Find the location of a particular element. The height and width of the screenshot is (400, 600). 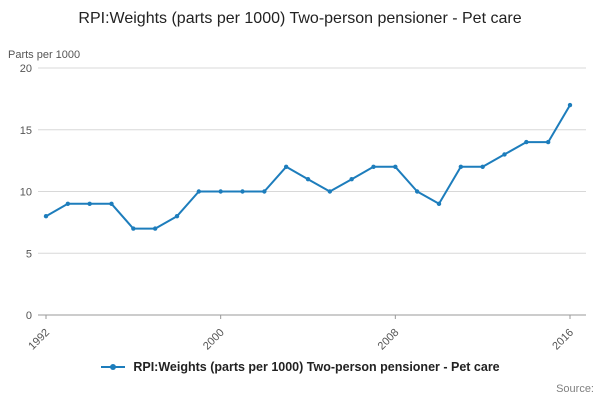

x-tick-label: 2000 is located at coordinates (214, 340).